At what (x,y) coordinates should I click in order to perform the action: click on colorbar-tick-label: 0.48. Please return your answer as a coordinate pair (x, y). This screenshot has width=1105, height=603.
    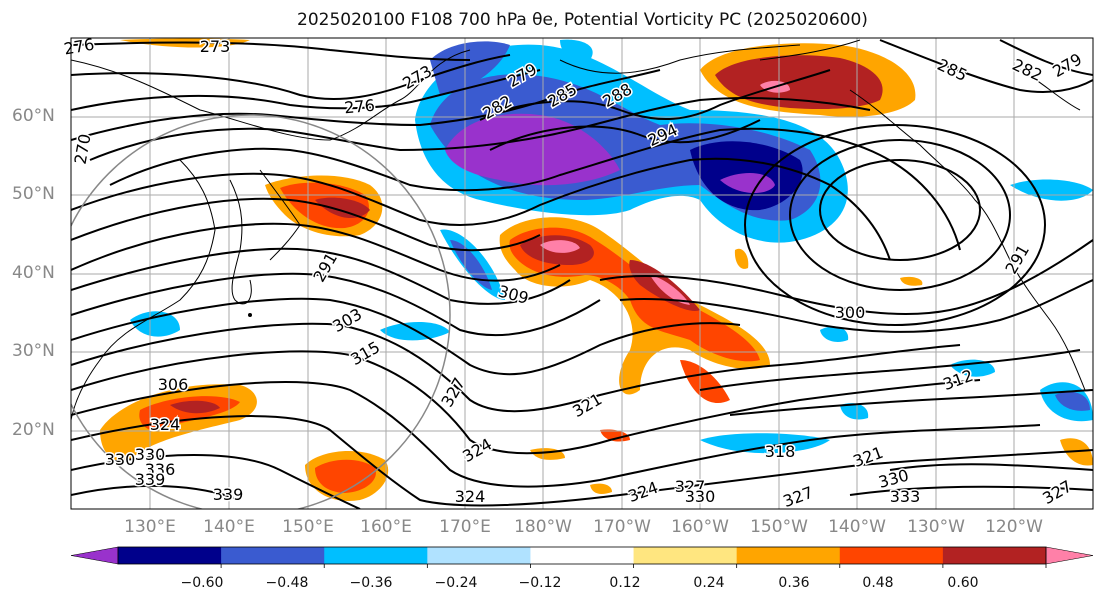
    Looking at the image, I should click on (878, 583).